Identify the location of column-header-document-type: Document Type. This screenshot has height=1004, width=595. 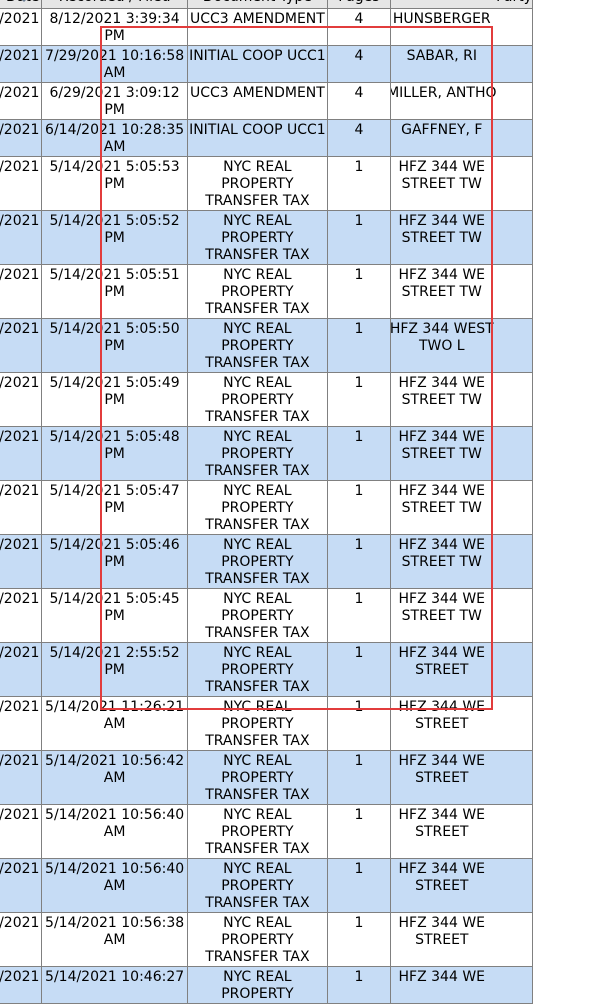
(257, 4).